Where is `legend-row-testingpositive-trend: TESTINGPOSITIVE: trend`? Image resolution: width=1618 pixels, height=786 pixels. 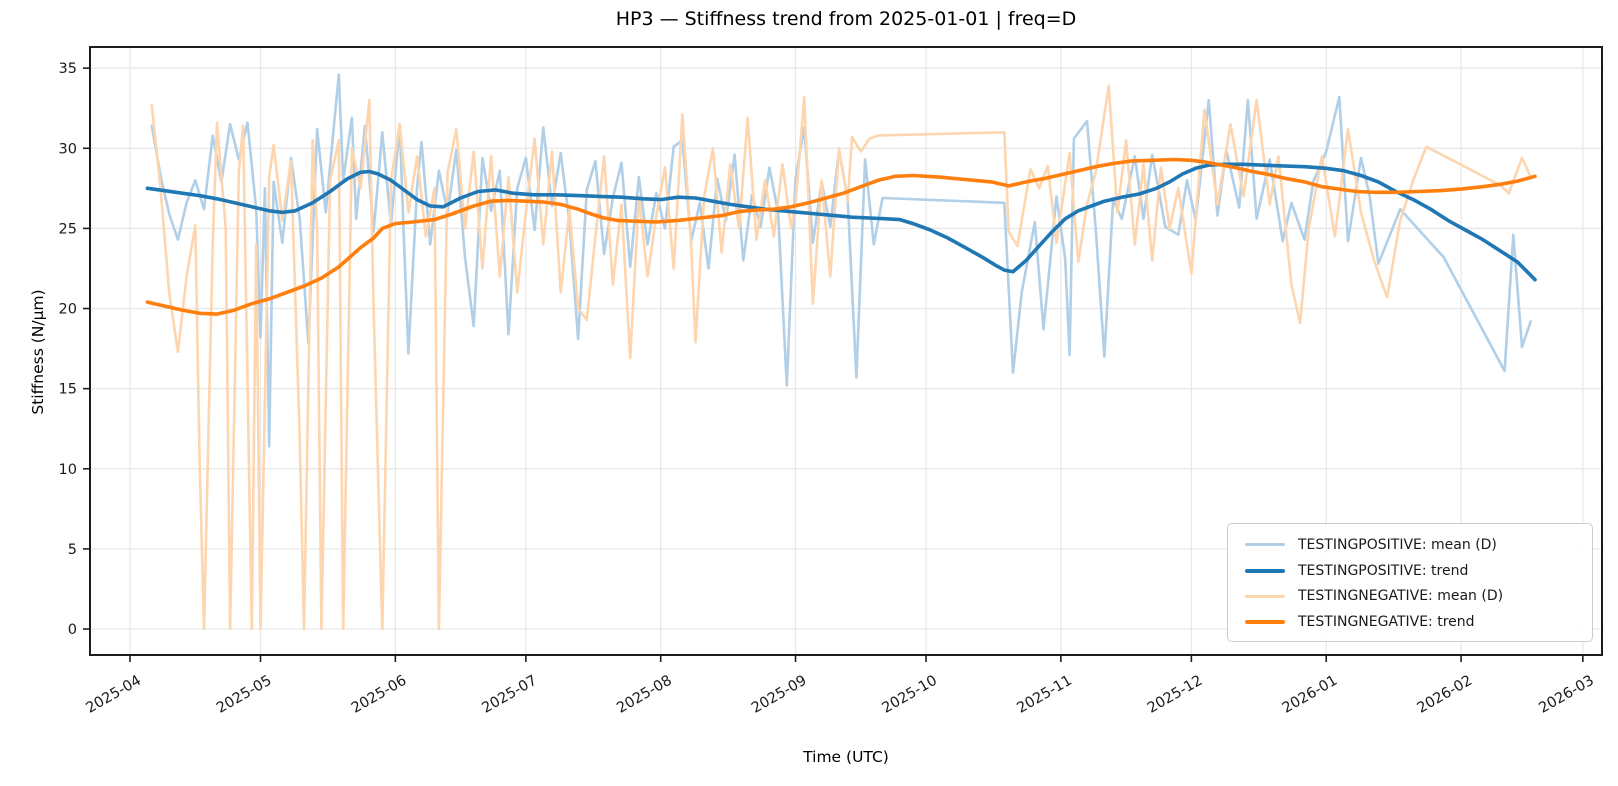
legend-row-testingpositive-trend: TESTINGPOSITIVE: trend is located at coordinates (1410, 571).